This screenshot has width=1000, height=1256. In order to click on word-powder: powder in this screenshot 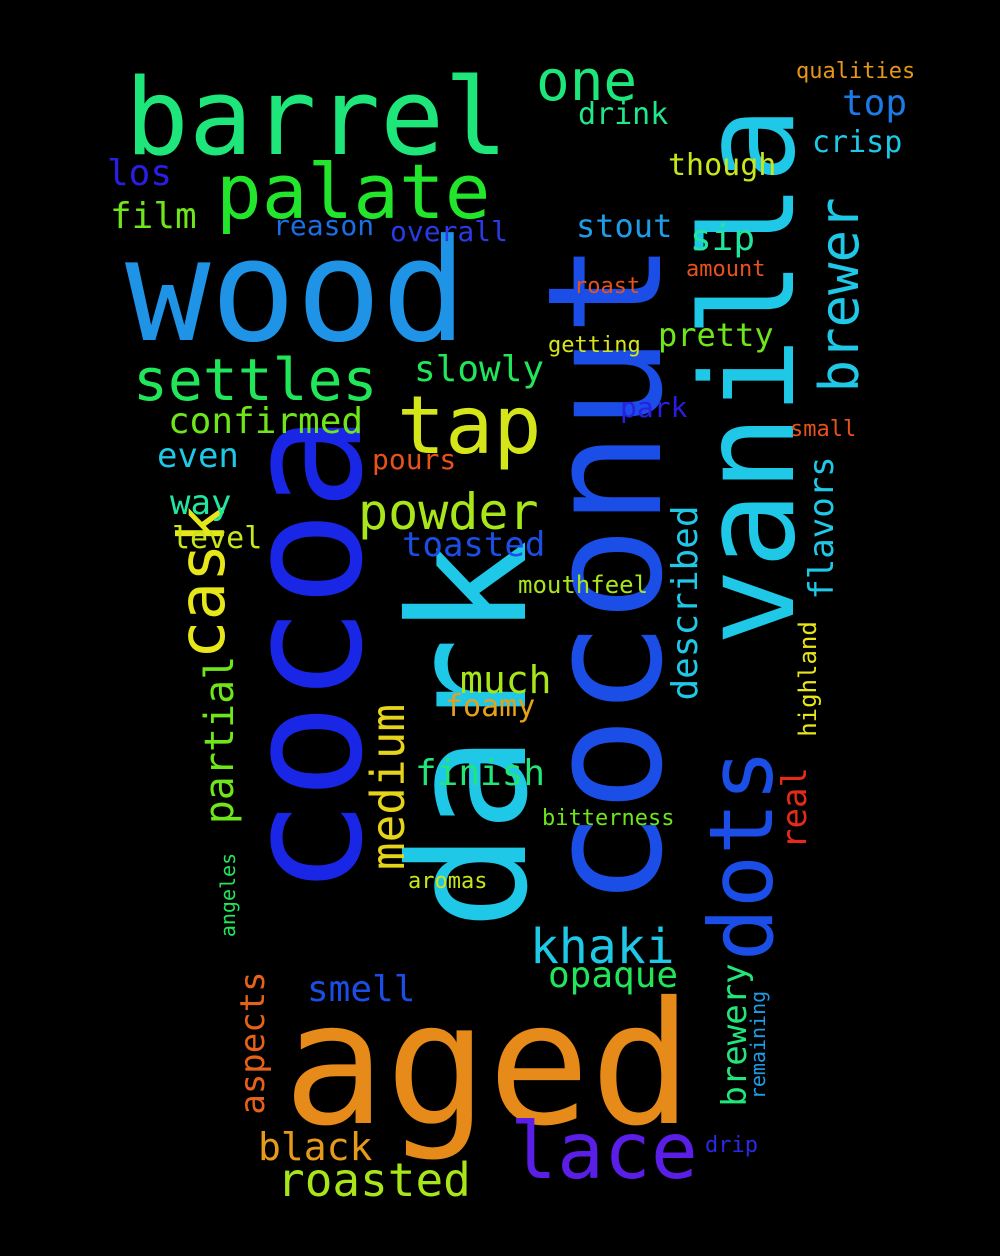, I will do `click(448, 512)`.